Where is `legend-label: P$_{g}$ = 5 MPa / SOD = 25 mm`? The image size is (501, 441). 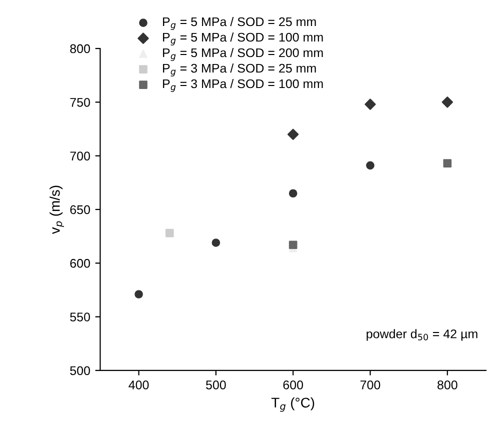
legend-label: P$_{g}$ = 5 MPa / SOD = 25 mm is located at coordinates (239, 23).